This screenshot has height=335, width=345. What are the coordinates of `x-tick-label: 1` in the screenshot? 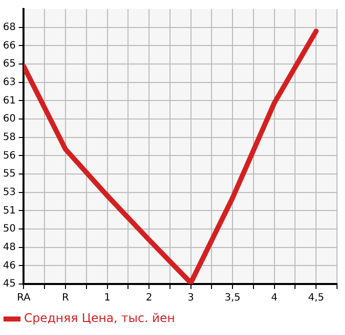 It's located at (107, 298).